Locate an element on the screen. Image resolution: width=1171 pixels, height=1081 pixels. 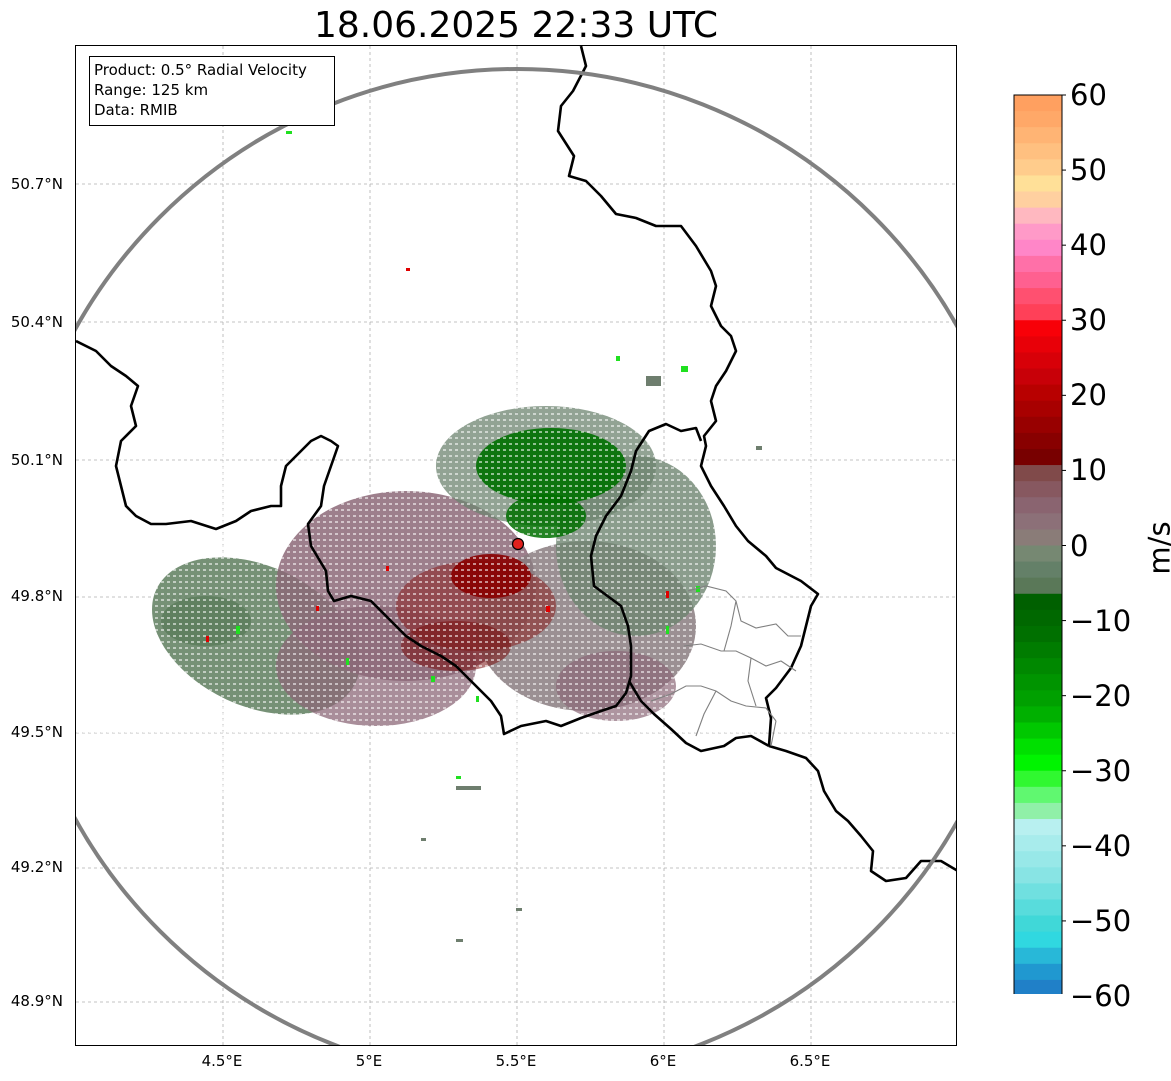
lat-tick-label: 49.5°N is located at coordinates (36, 732).